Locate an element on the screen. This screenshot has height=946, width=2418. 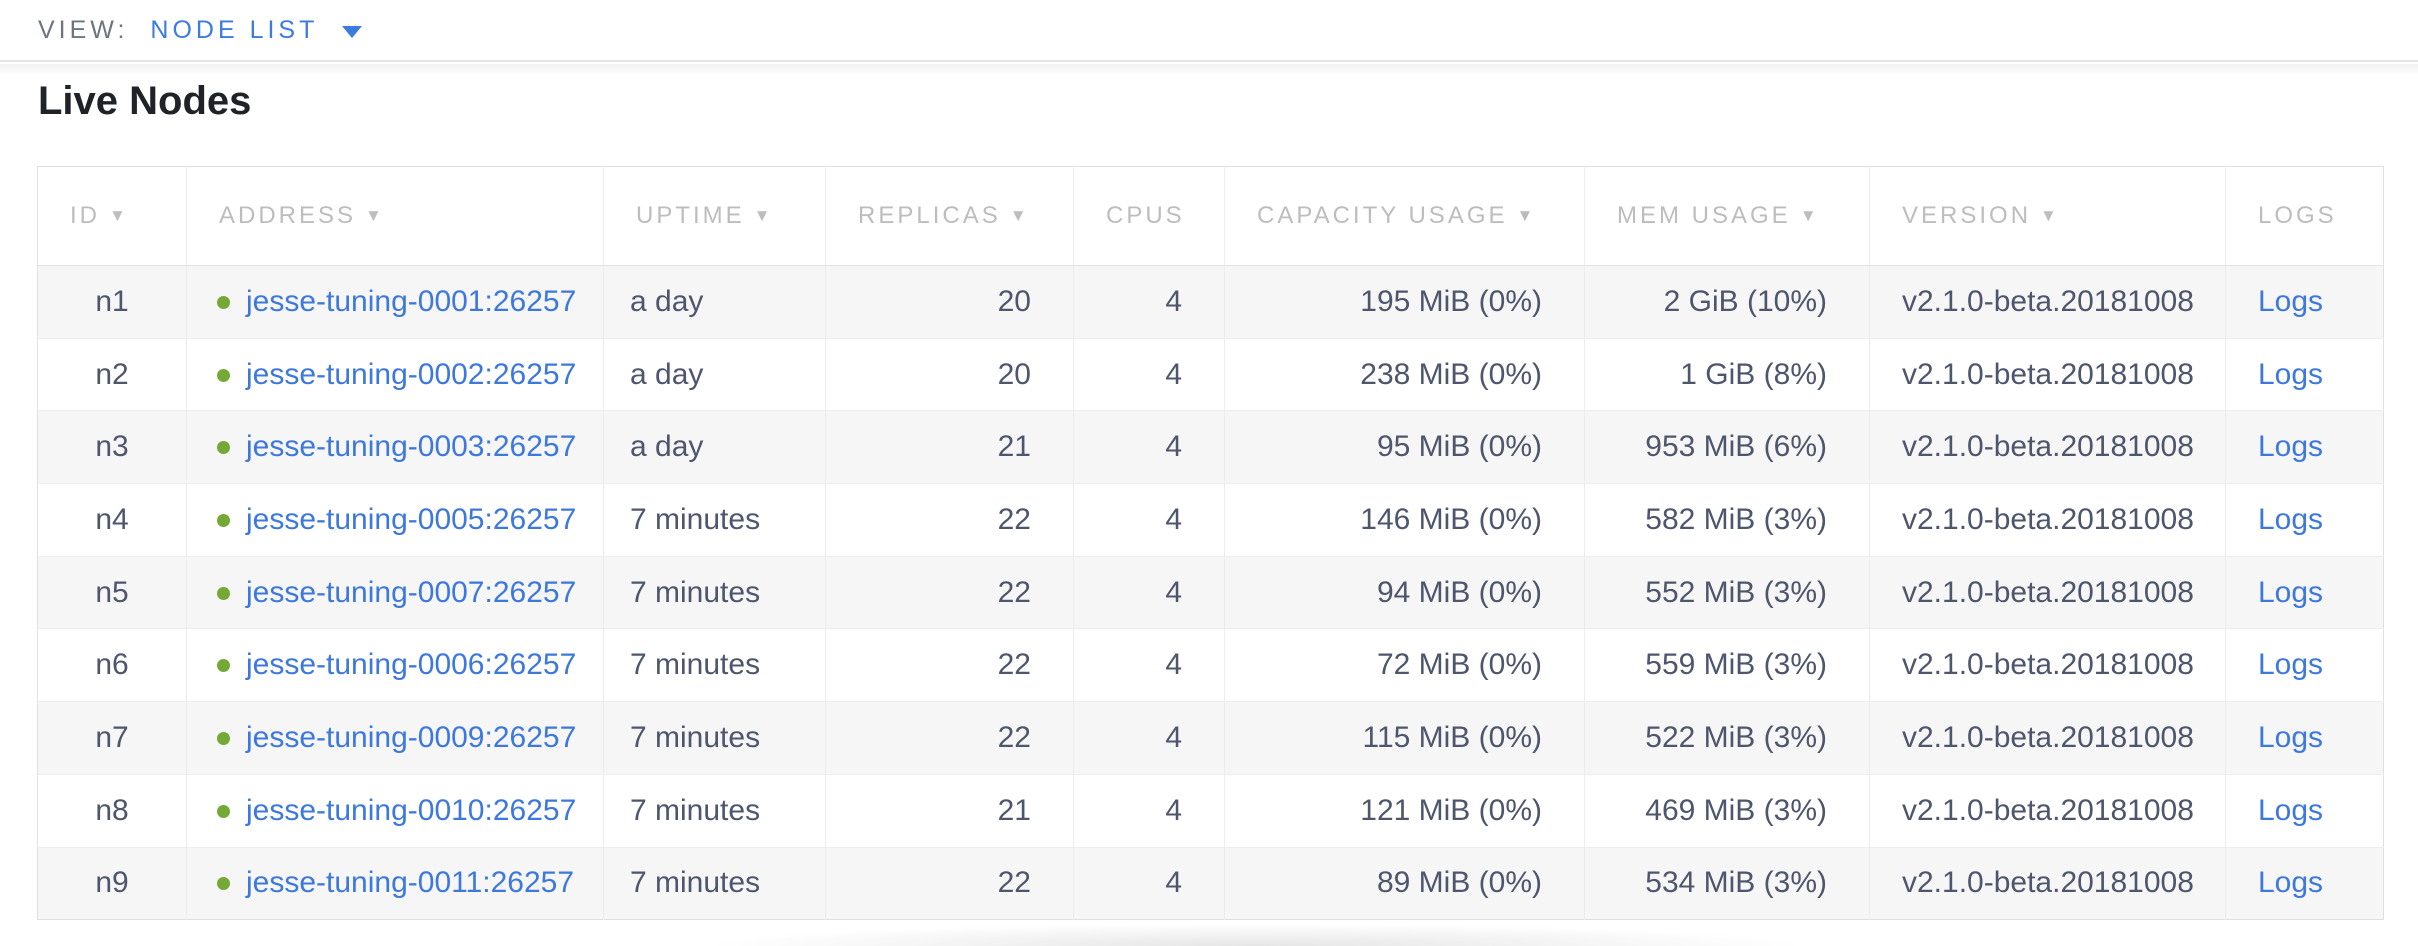
cell-id: n3 is located at coordinates (112, 447).